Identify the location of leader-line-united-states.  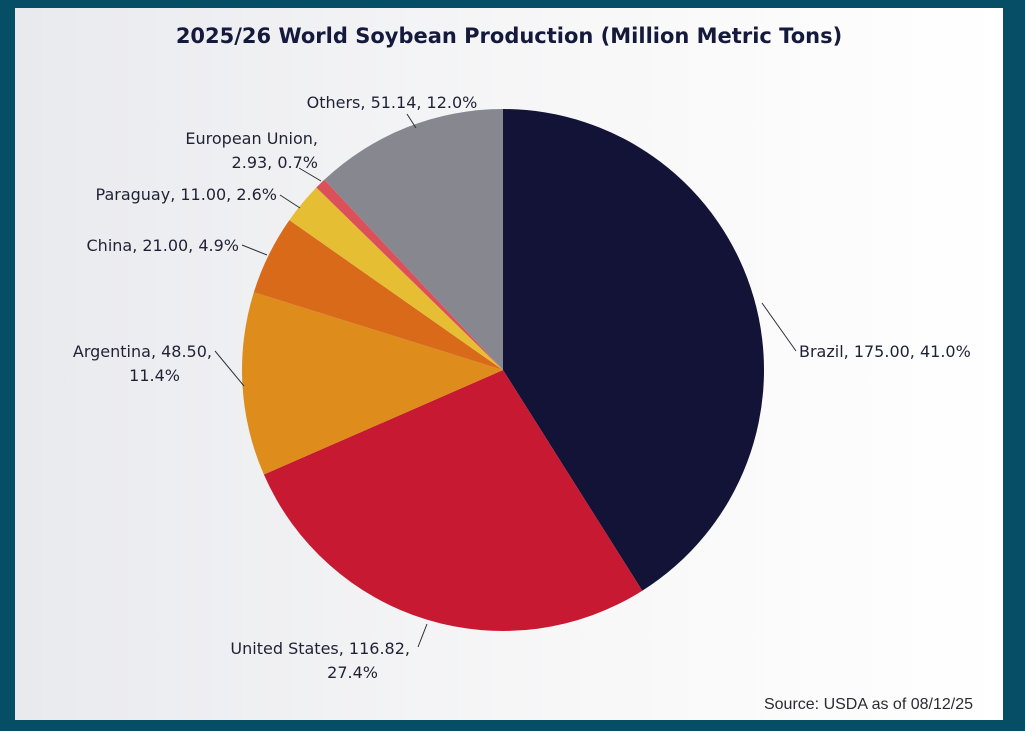
(422, 635).